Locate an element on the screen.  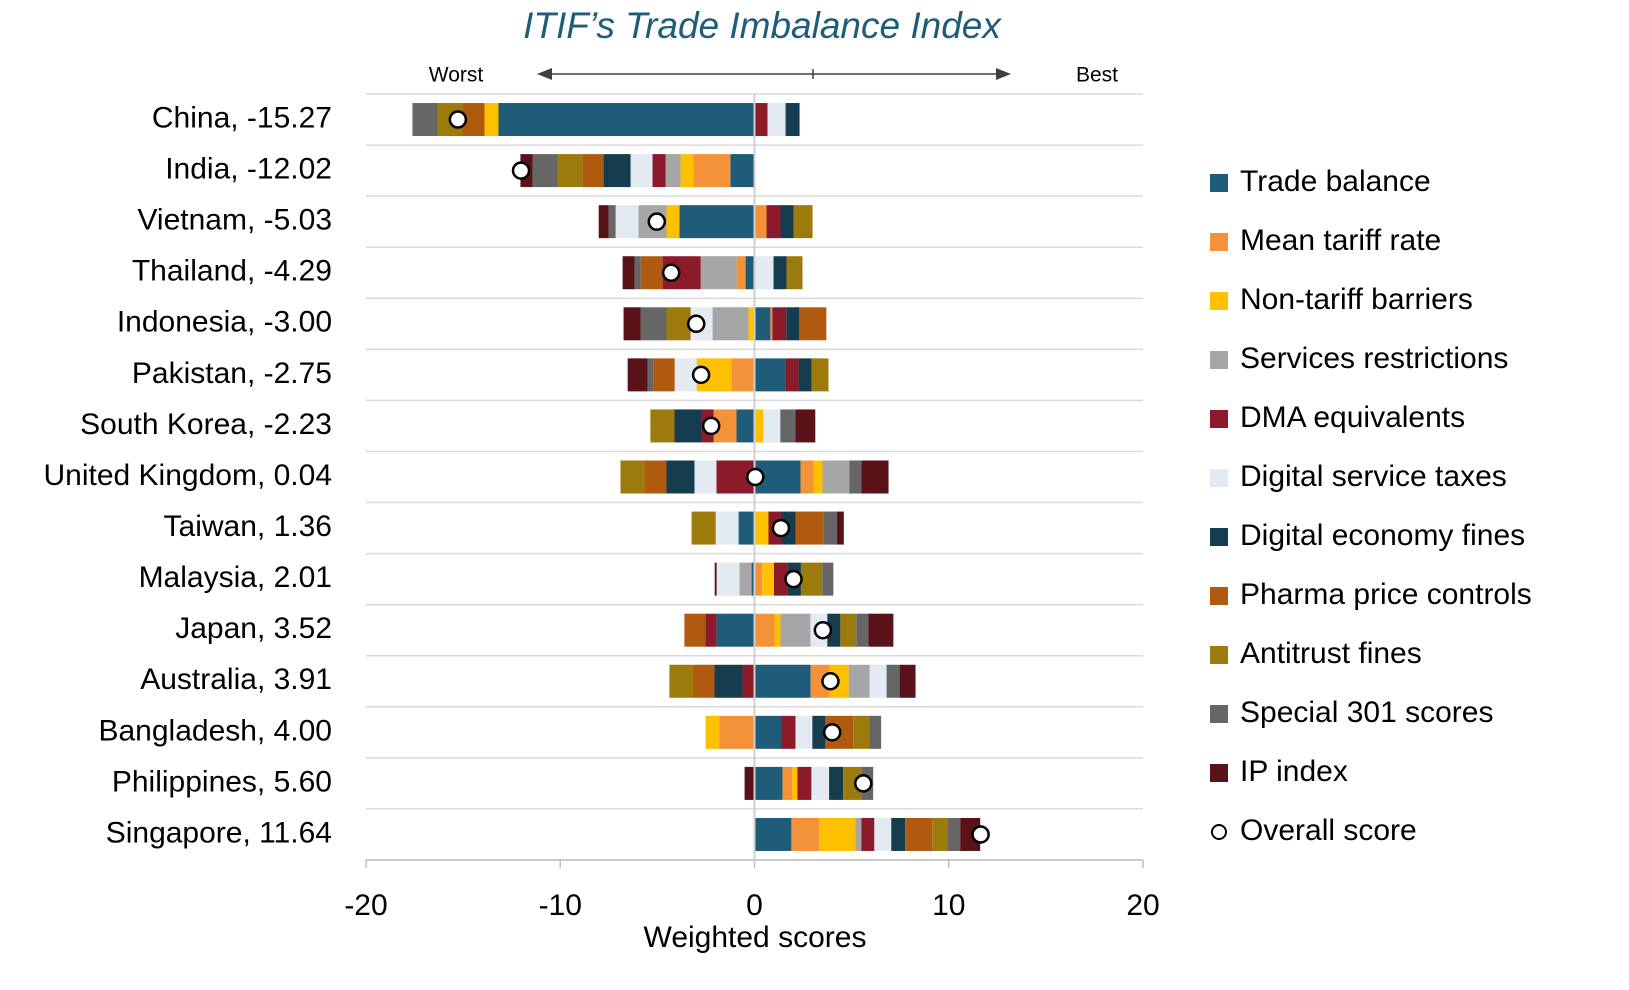
legend-marker is located at coordinates (1219, 832).